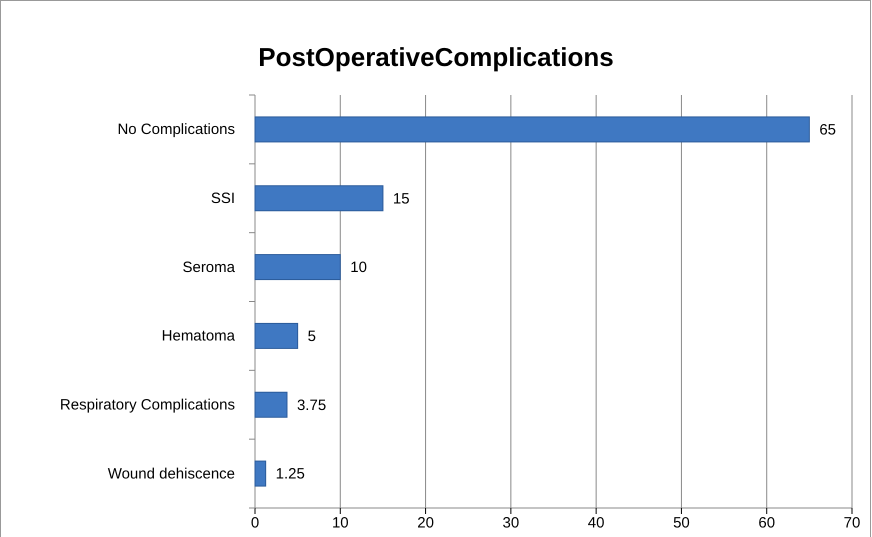 This screenshot has width=872, height=537. Describe the element at coordinates (436, 57) in the screenshot. I see `chart-title: PostOperativeComplications` at that location.